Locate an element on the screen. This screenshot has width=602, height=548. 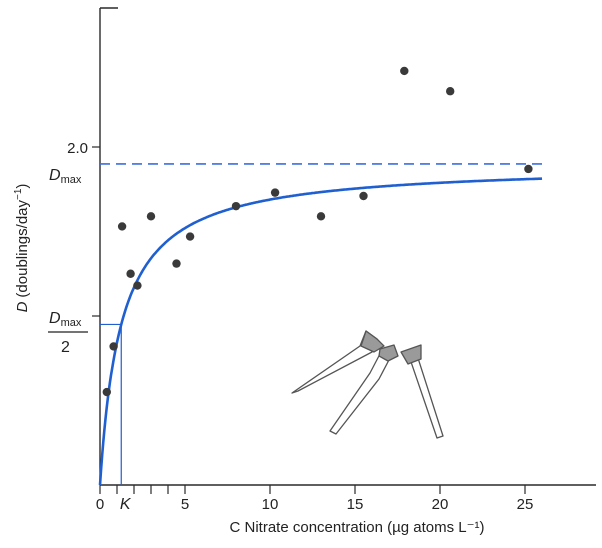
y-ticks: 2.0 is located at coordinates (83, 228).